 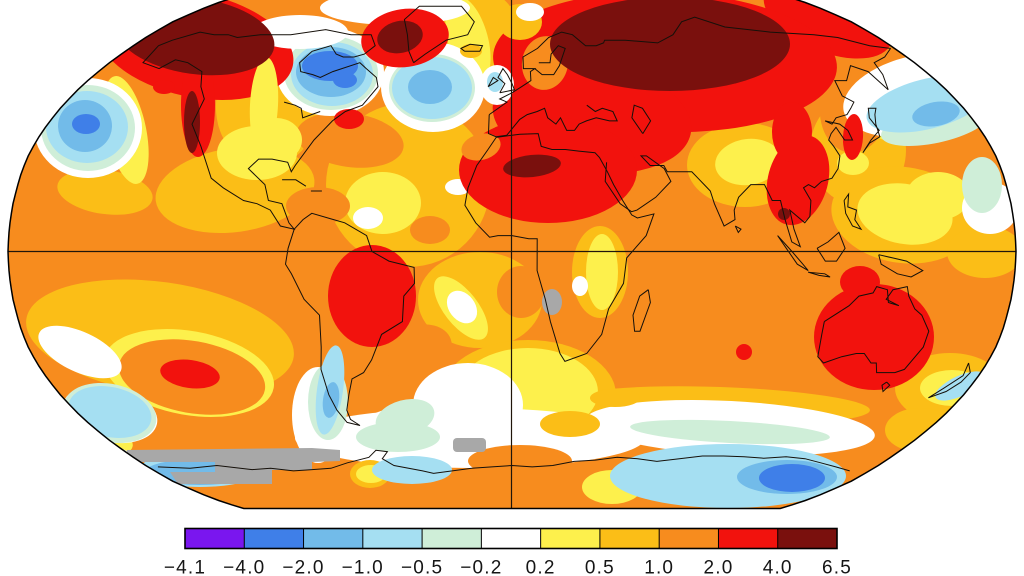 I want to click on svg-text: 4.0, so click(x=778, y=567).